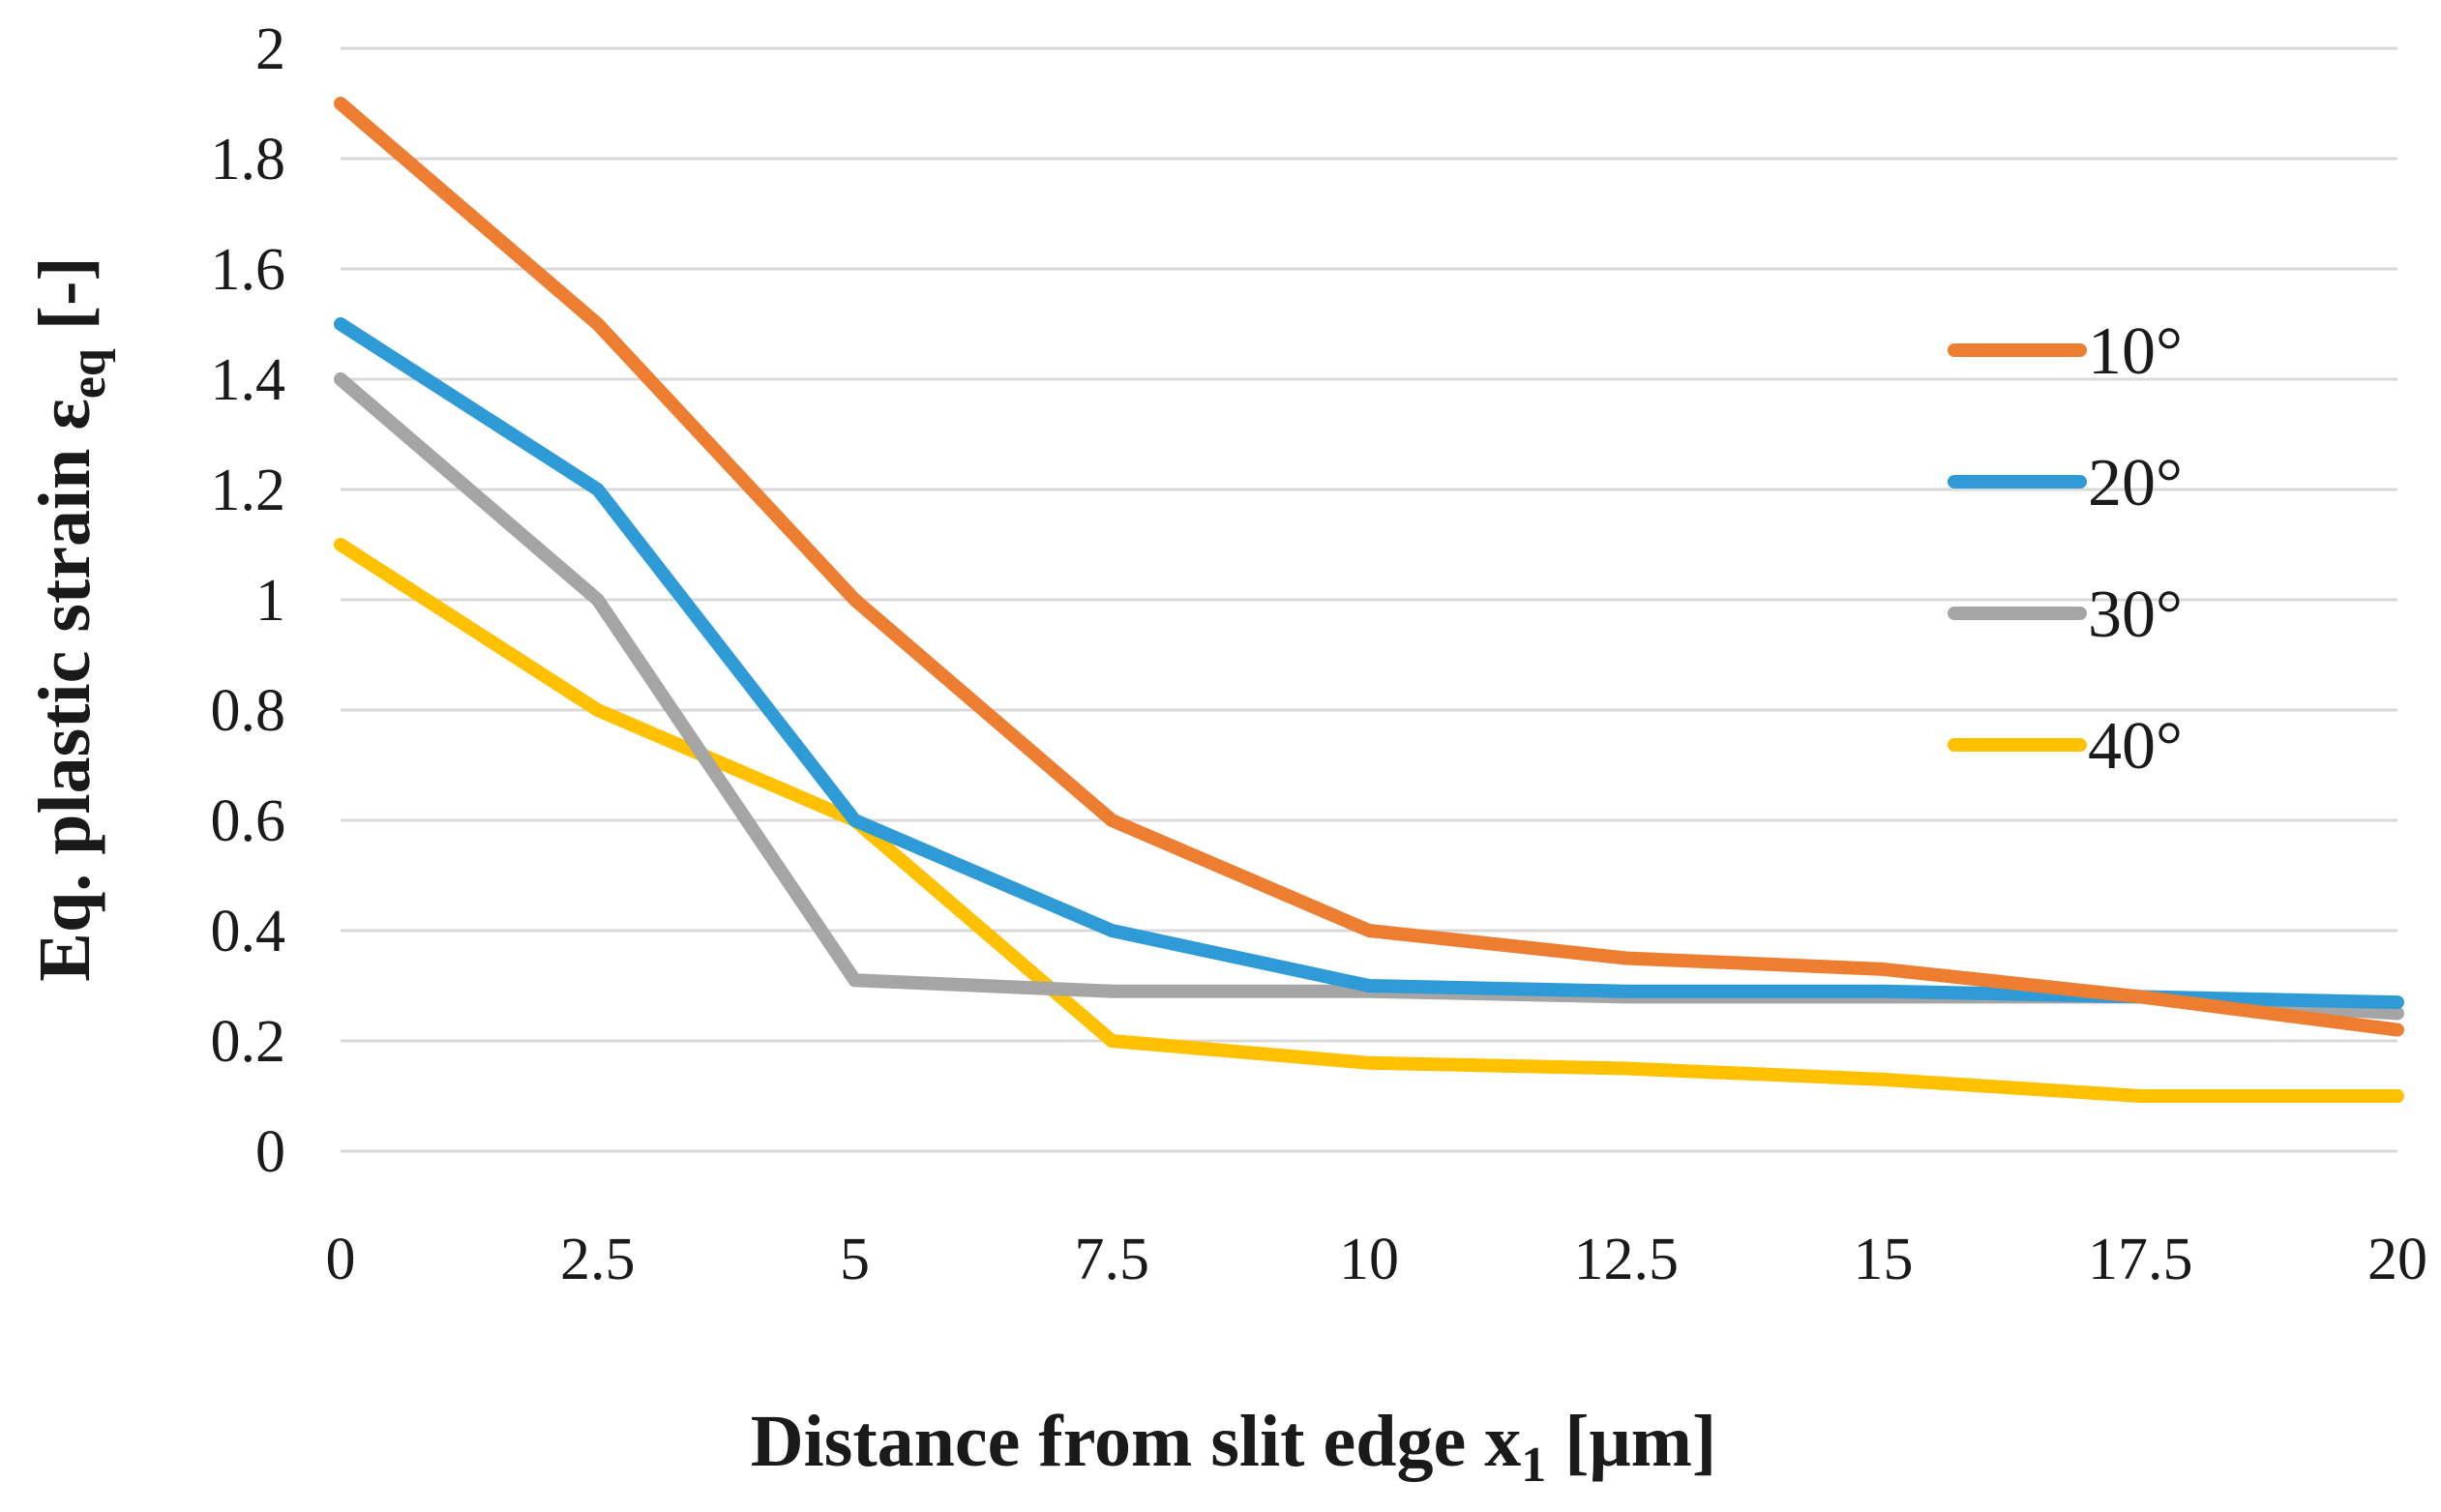 This screenshot has width=2441, height=1512. Describe the element at coordinates (2135, 483) in the screenshot. I see `legend-label: 20°` at that location.